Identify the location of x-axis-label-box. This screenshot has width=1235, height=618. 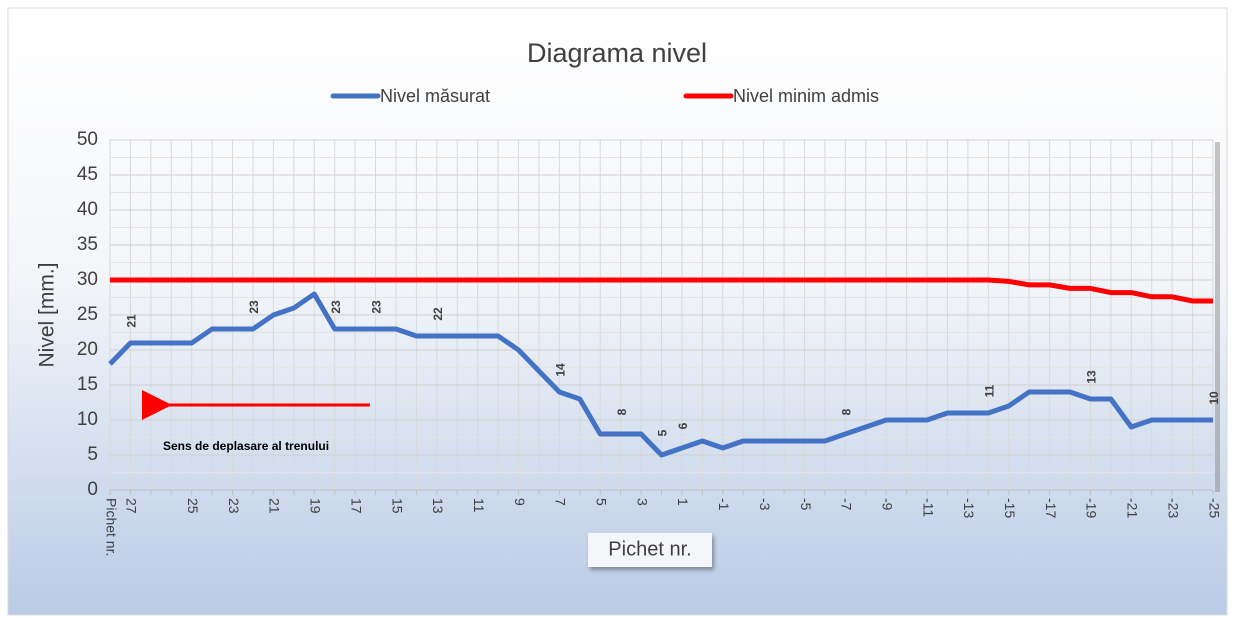
(650, 550).